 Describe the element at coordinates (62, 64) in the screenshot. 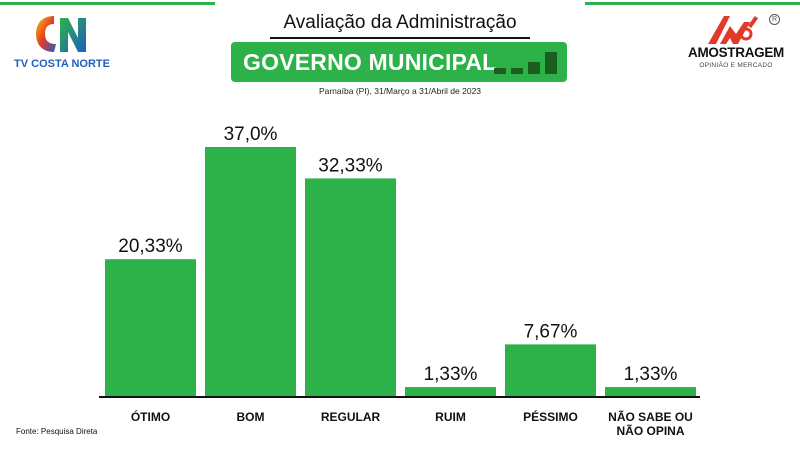

I see `tv-costa-norte-logo-text: TV COSTA NORTE` at that location.